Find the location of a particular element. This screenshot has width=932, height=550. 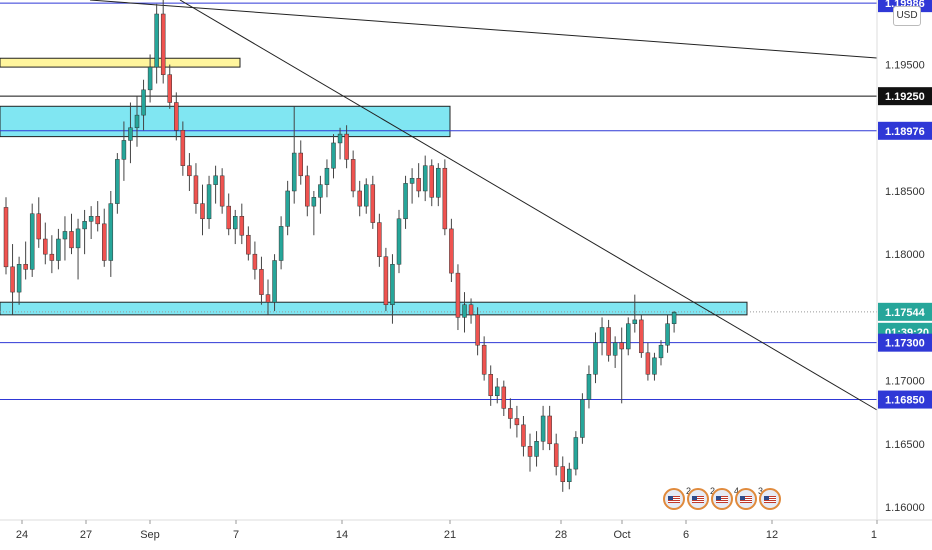

x-tick-label: 7 is located at coordinates (236, 535).